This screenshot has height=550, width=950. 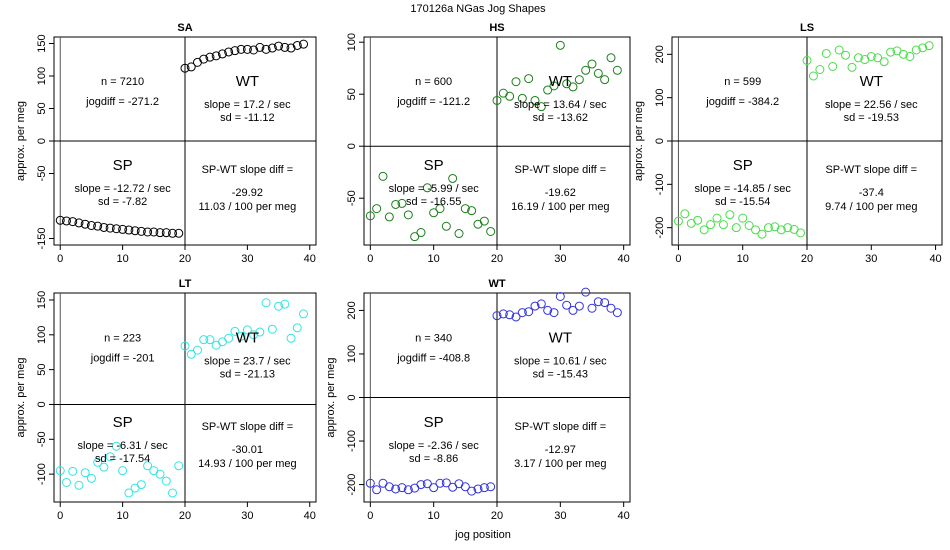 What do you see at coordinates (497, 516) in the screenshot?
I see `x-tick-label: 20` at bounding box center [497, 516].